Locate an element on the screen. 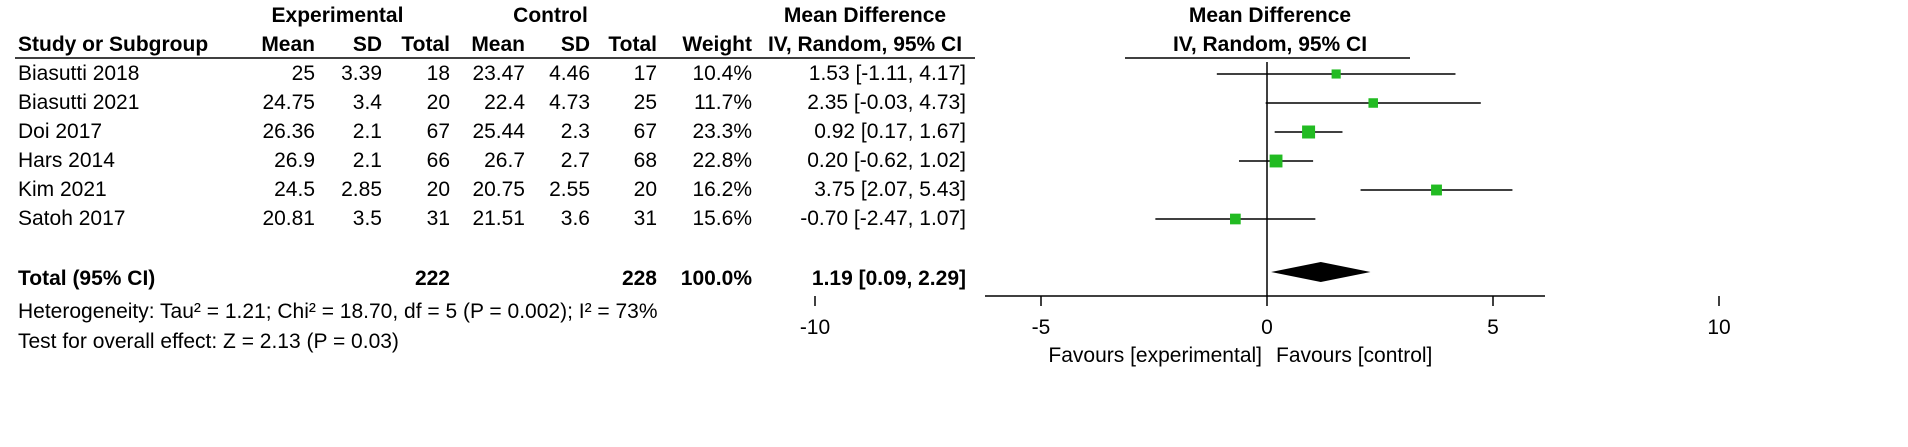 This screenshot has height=447, width=1908. cell-exp-sd: 3.4 is located at coordinates (367, 102).